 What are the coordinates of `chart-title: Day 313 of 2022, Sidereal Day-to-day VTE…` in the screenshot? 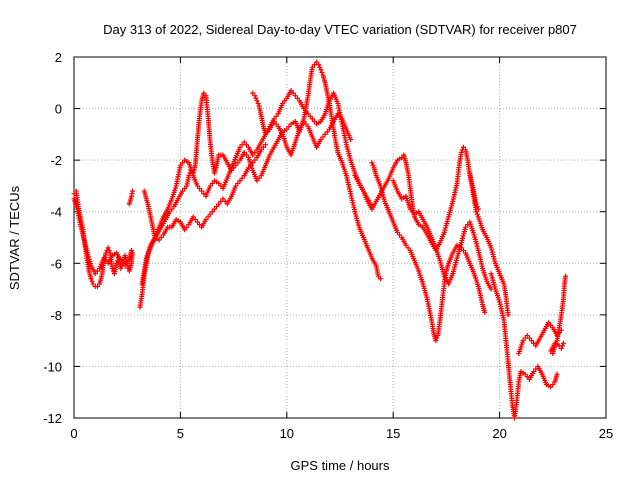 It's located at (340, 29).